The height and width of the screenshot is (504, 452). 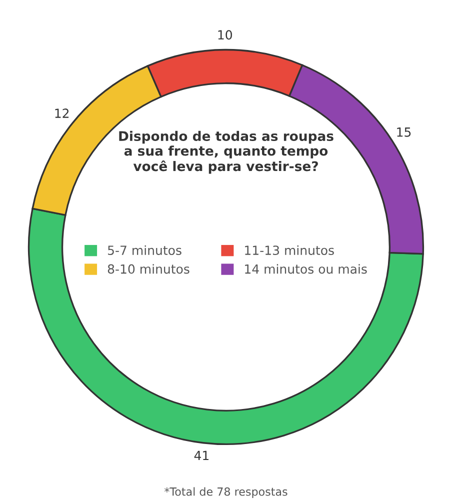 I want to click on text: *Total de 78 respostas, so click(x=226, y=492).